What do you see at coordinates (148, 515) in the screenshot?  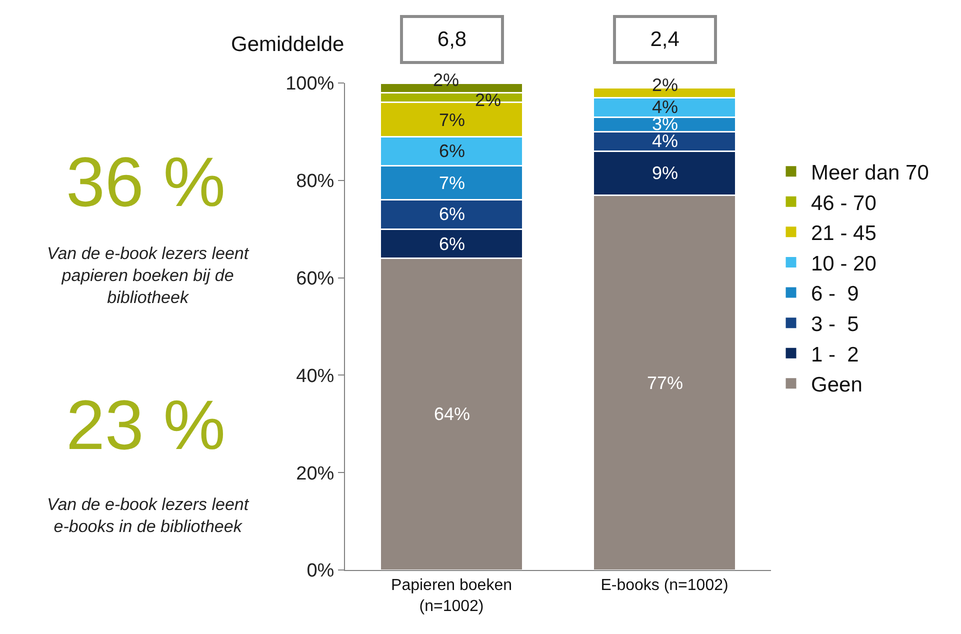 I see `text: Van de e-book lezers leent e-books in de bibliotheek` at bounding box center [148, 515].